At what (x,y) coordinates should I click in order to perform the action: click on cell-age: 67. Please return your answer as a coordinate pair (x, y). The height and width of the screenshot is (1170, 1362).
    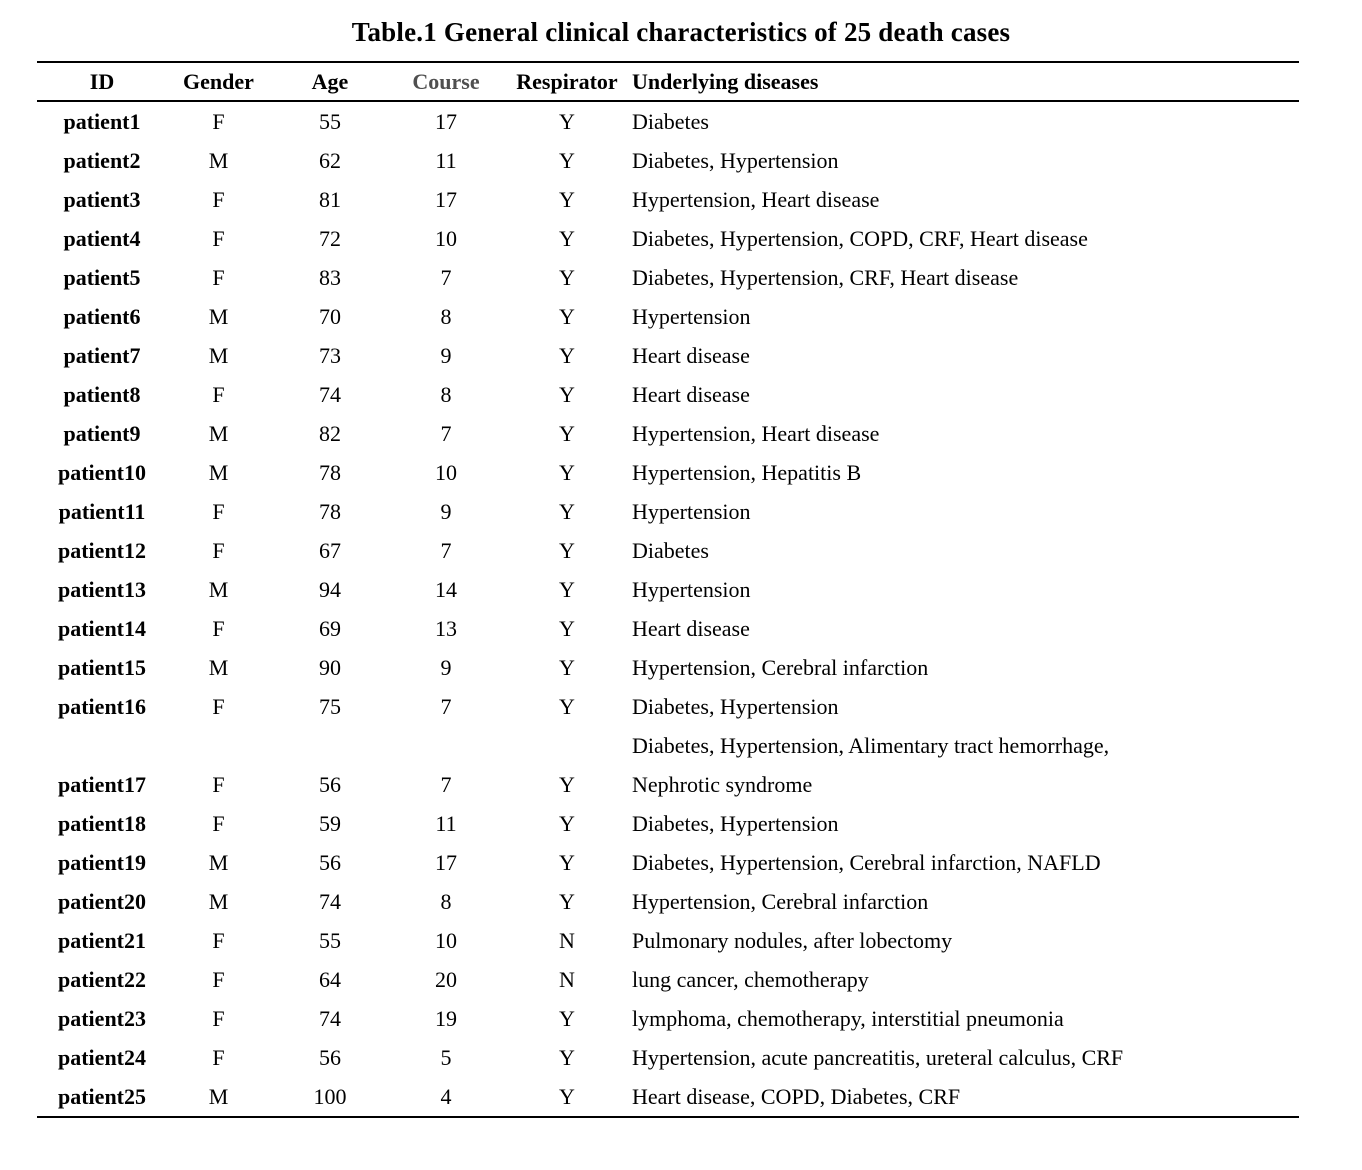
    Looking at the image, I should click on (330, 550).